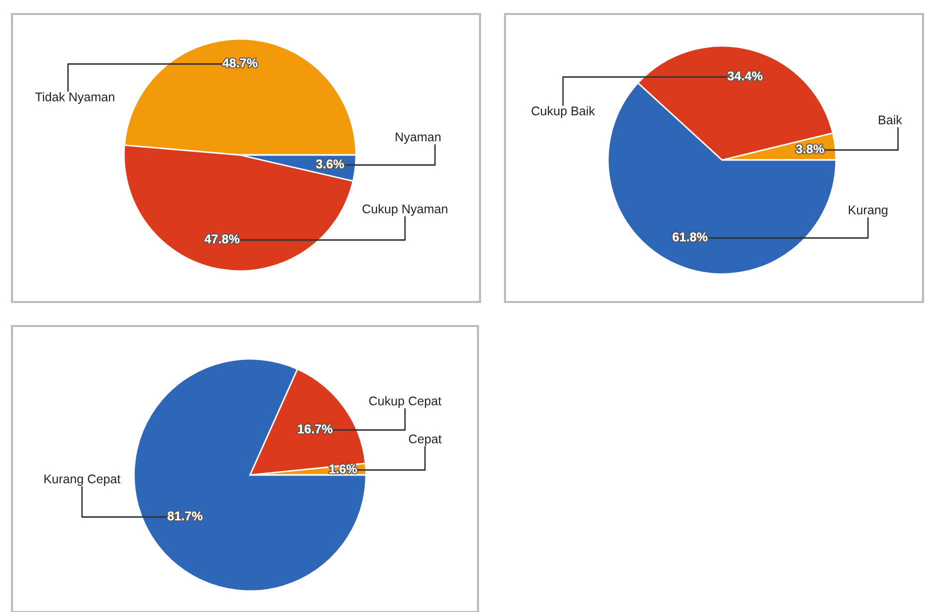 The height and width of the screenshot is (612, 925). I want to click on data-label: 16.7%, so click(315, 429).